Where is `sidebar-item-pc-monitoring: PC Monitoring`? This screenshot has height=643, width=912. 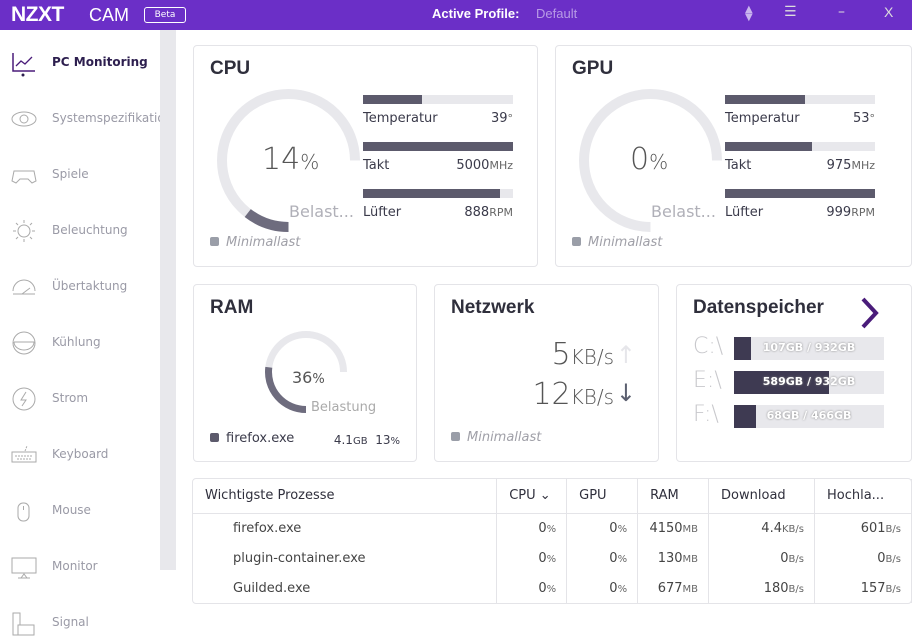
sidebar-item-pc-monitoring: PC Monitoring is located at coordinates (80, 63).